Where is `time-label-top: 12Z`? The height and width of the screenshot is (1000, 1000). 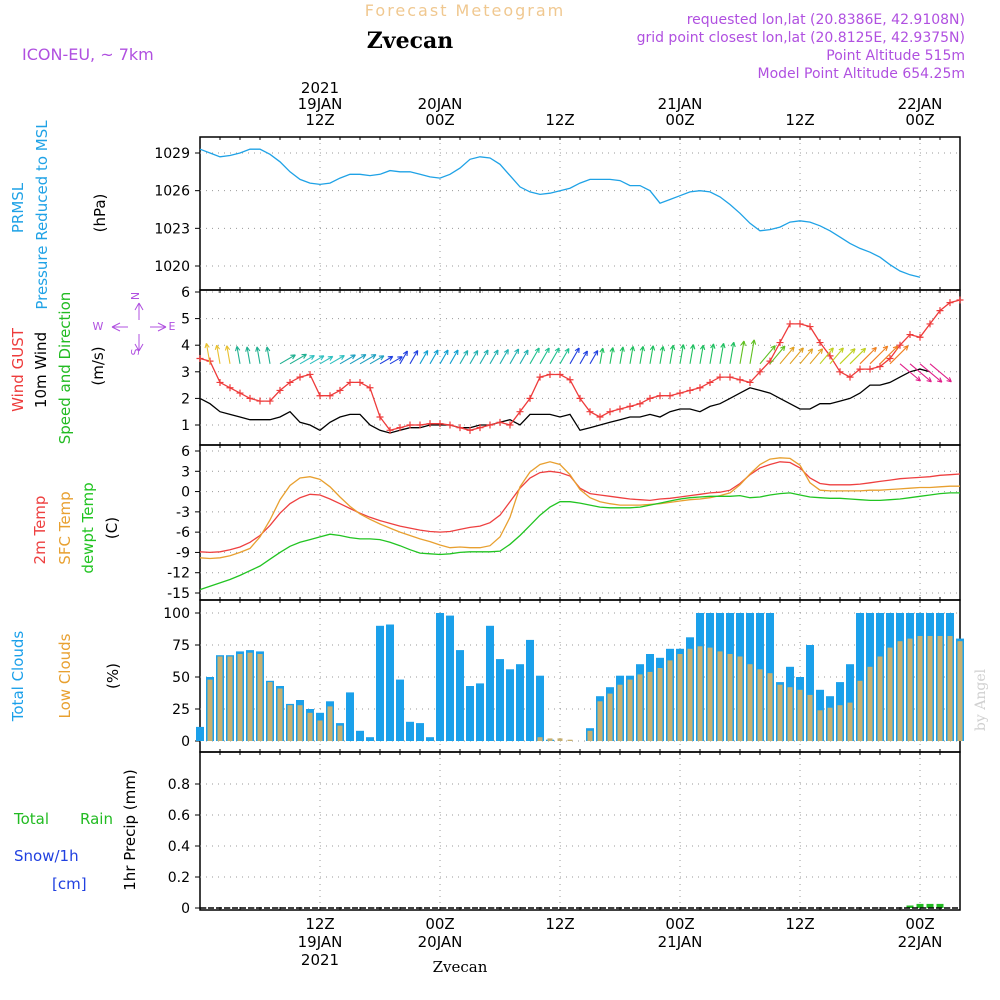
time-label-top: 12Z is located at coordinates (799, 120).